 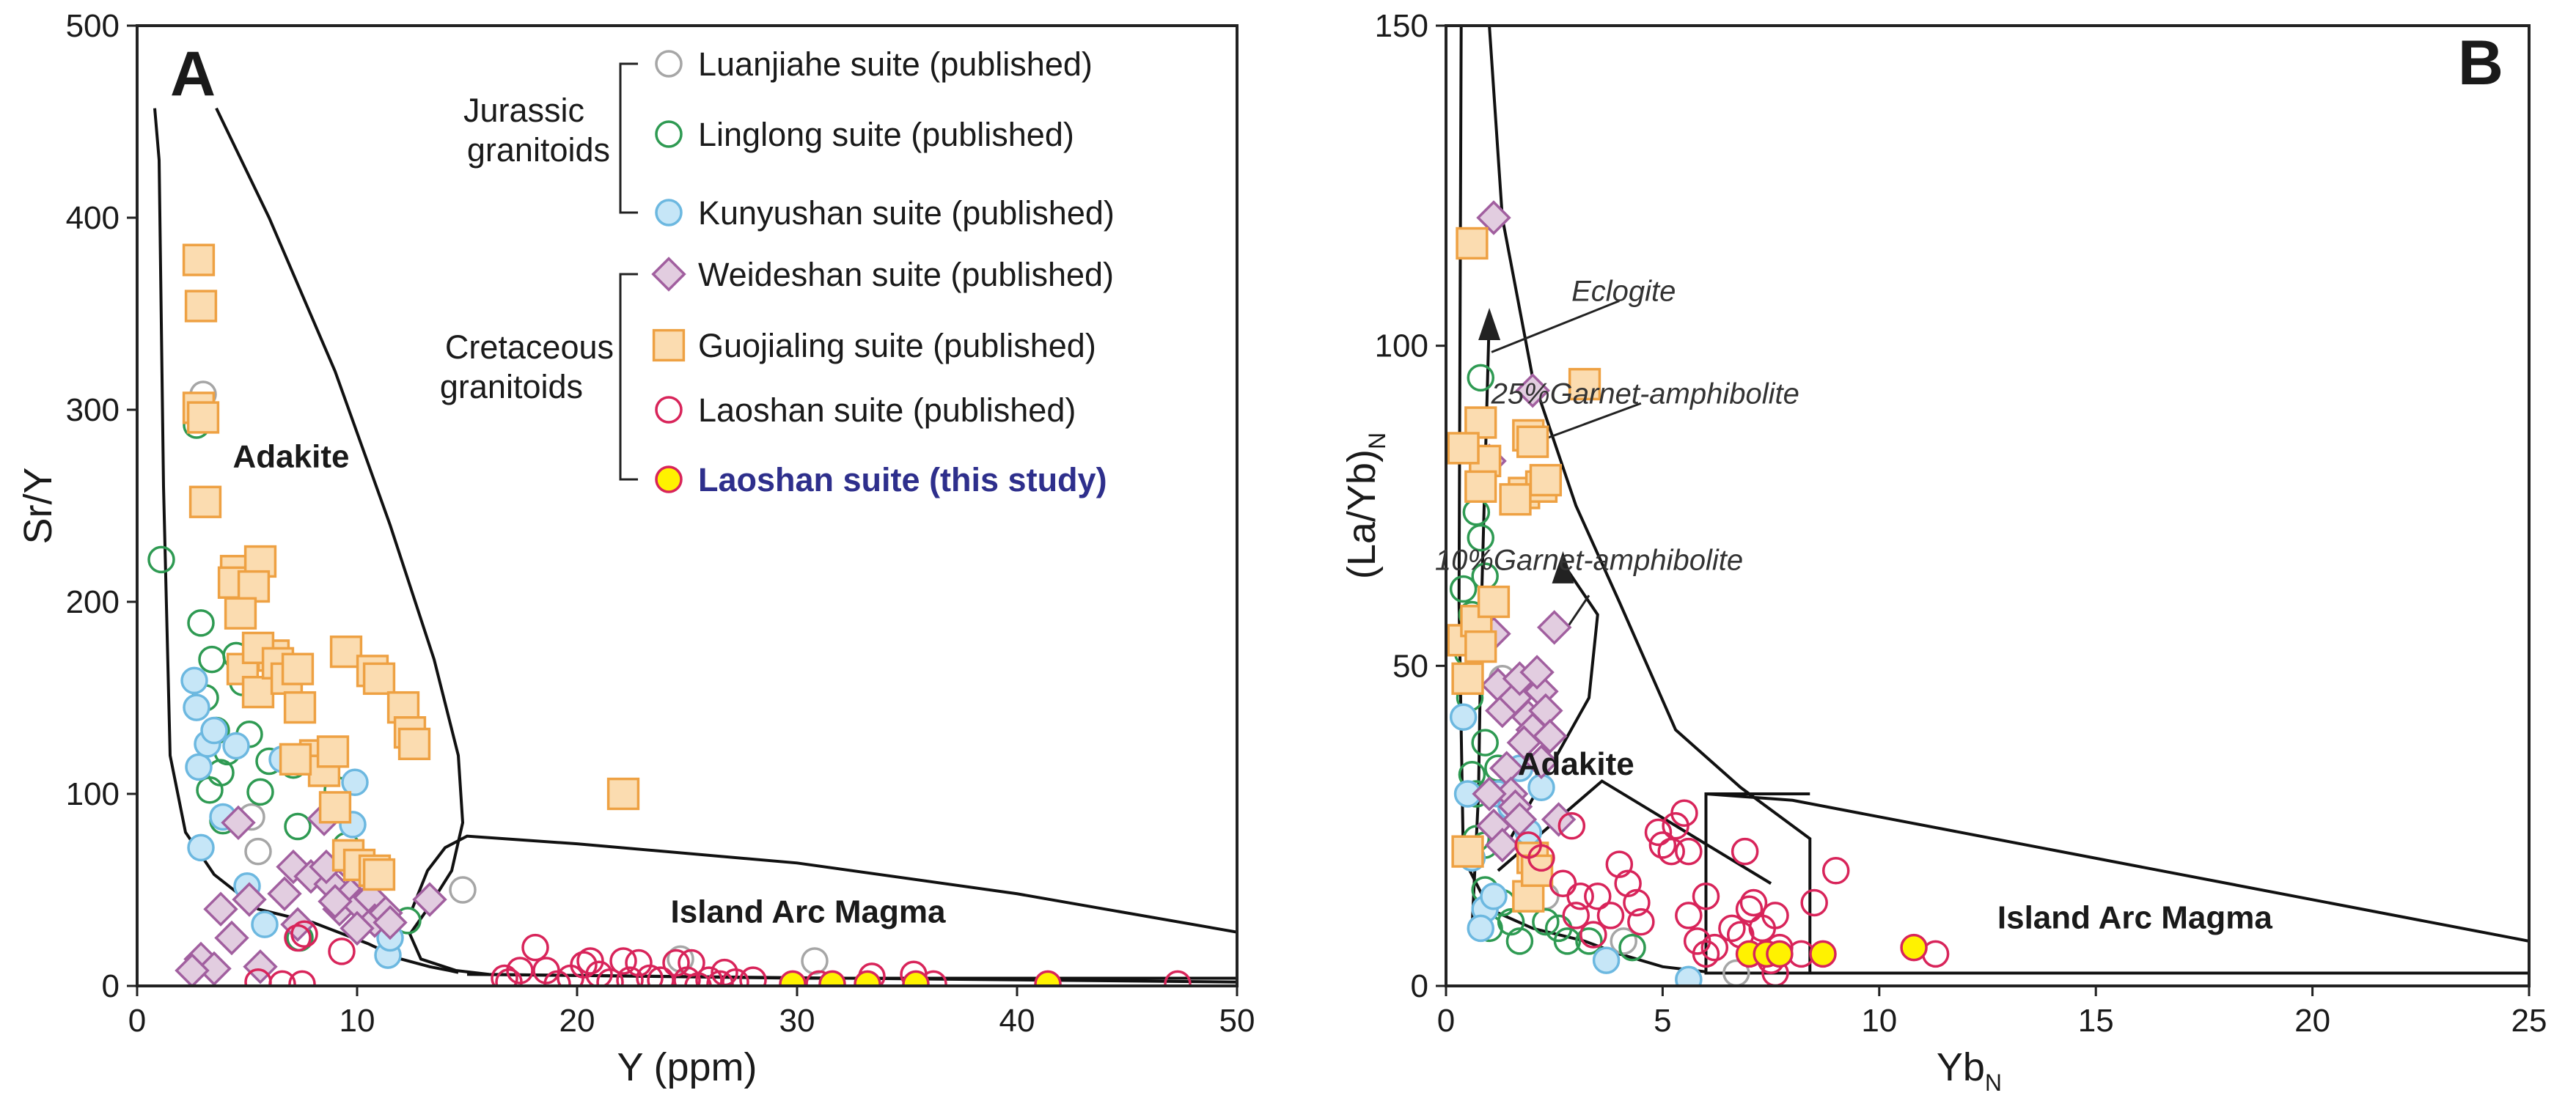 I want to click on panel-b-region-label: Island Arc Magma, so click(x=2135, y=917).